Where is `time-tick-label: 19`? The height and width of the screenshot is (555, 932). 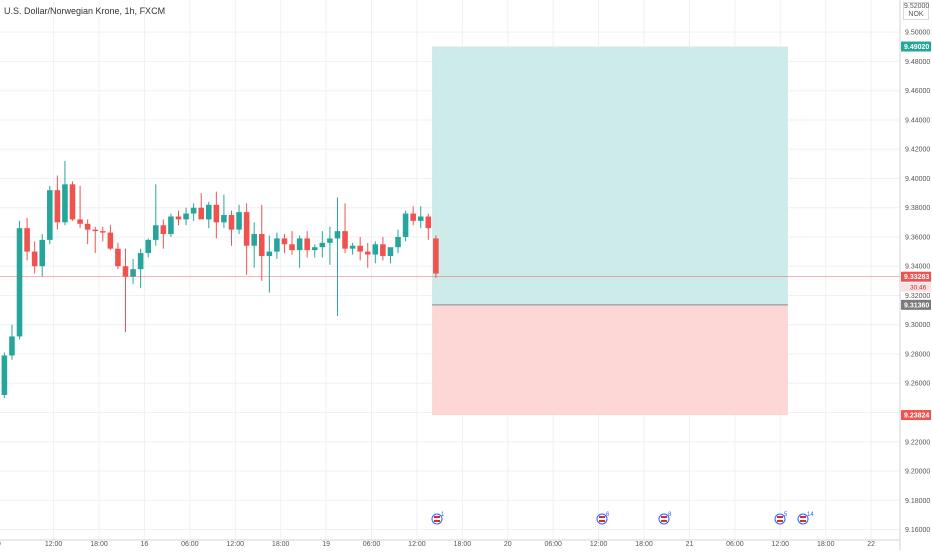 time-tick-label: 19 is located at coordinates (326, 544).